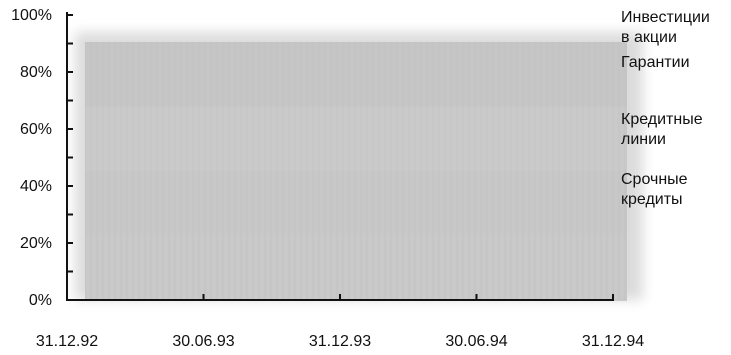 This screenshot has width=731, height=355. What do you see at coordinates (665, 27) in the screenshot?
I see `legend-entry-1: Инвестиции в акции` at bounding box center [665, 27].